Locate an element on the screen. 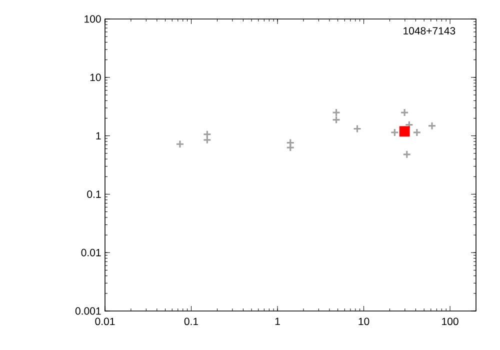  x-tick-label: 10 is located at coordinates (364, 322).